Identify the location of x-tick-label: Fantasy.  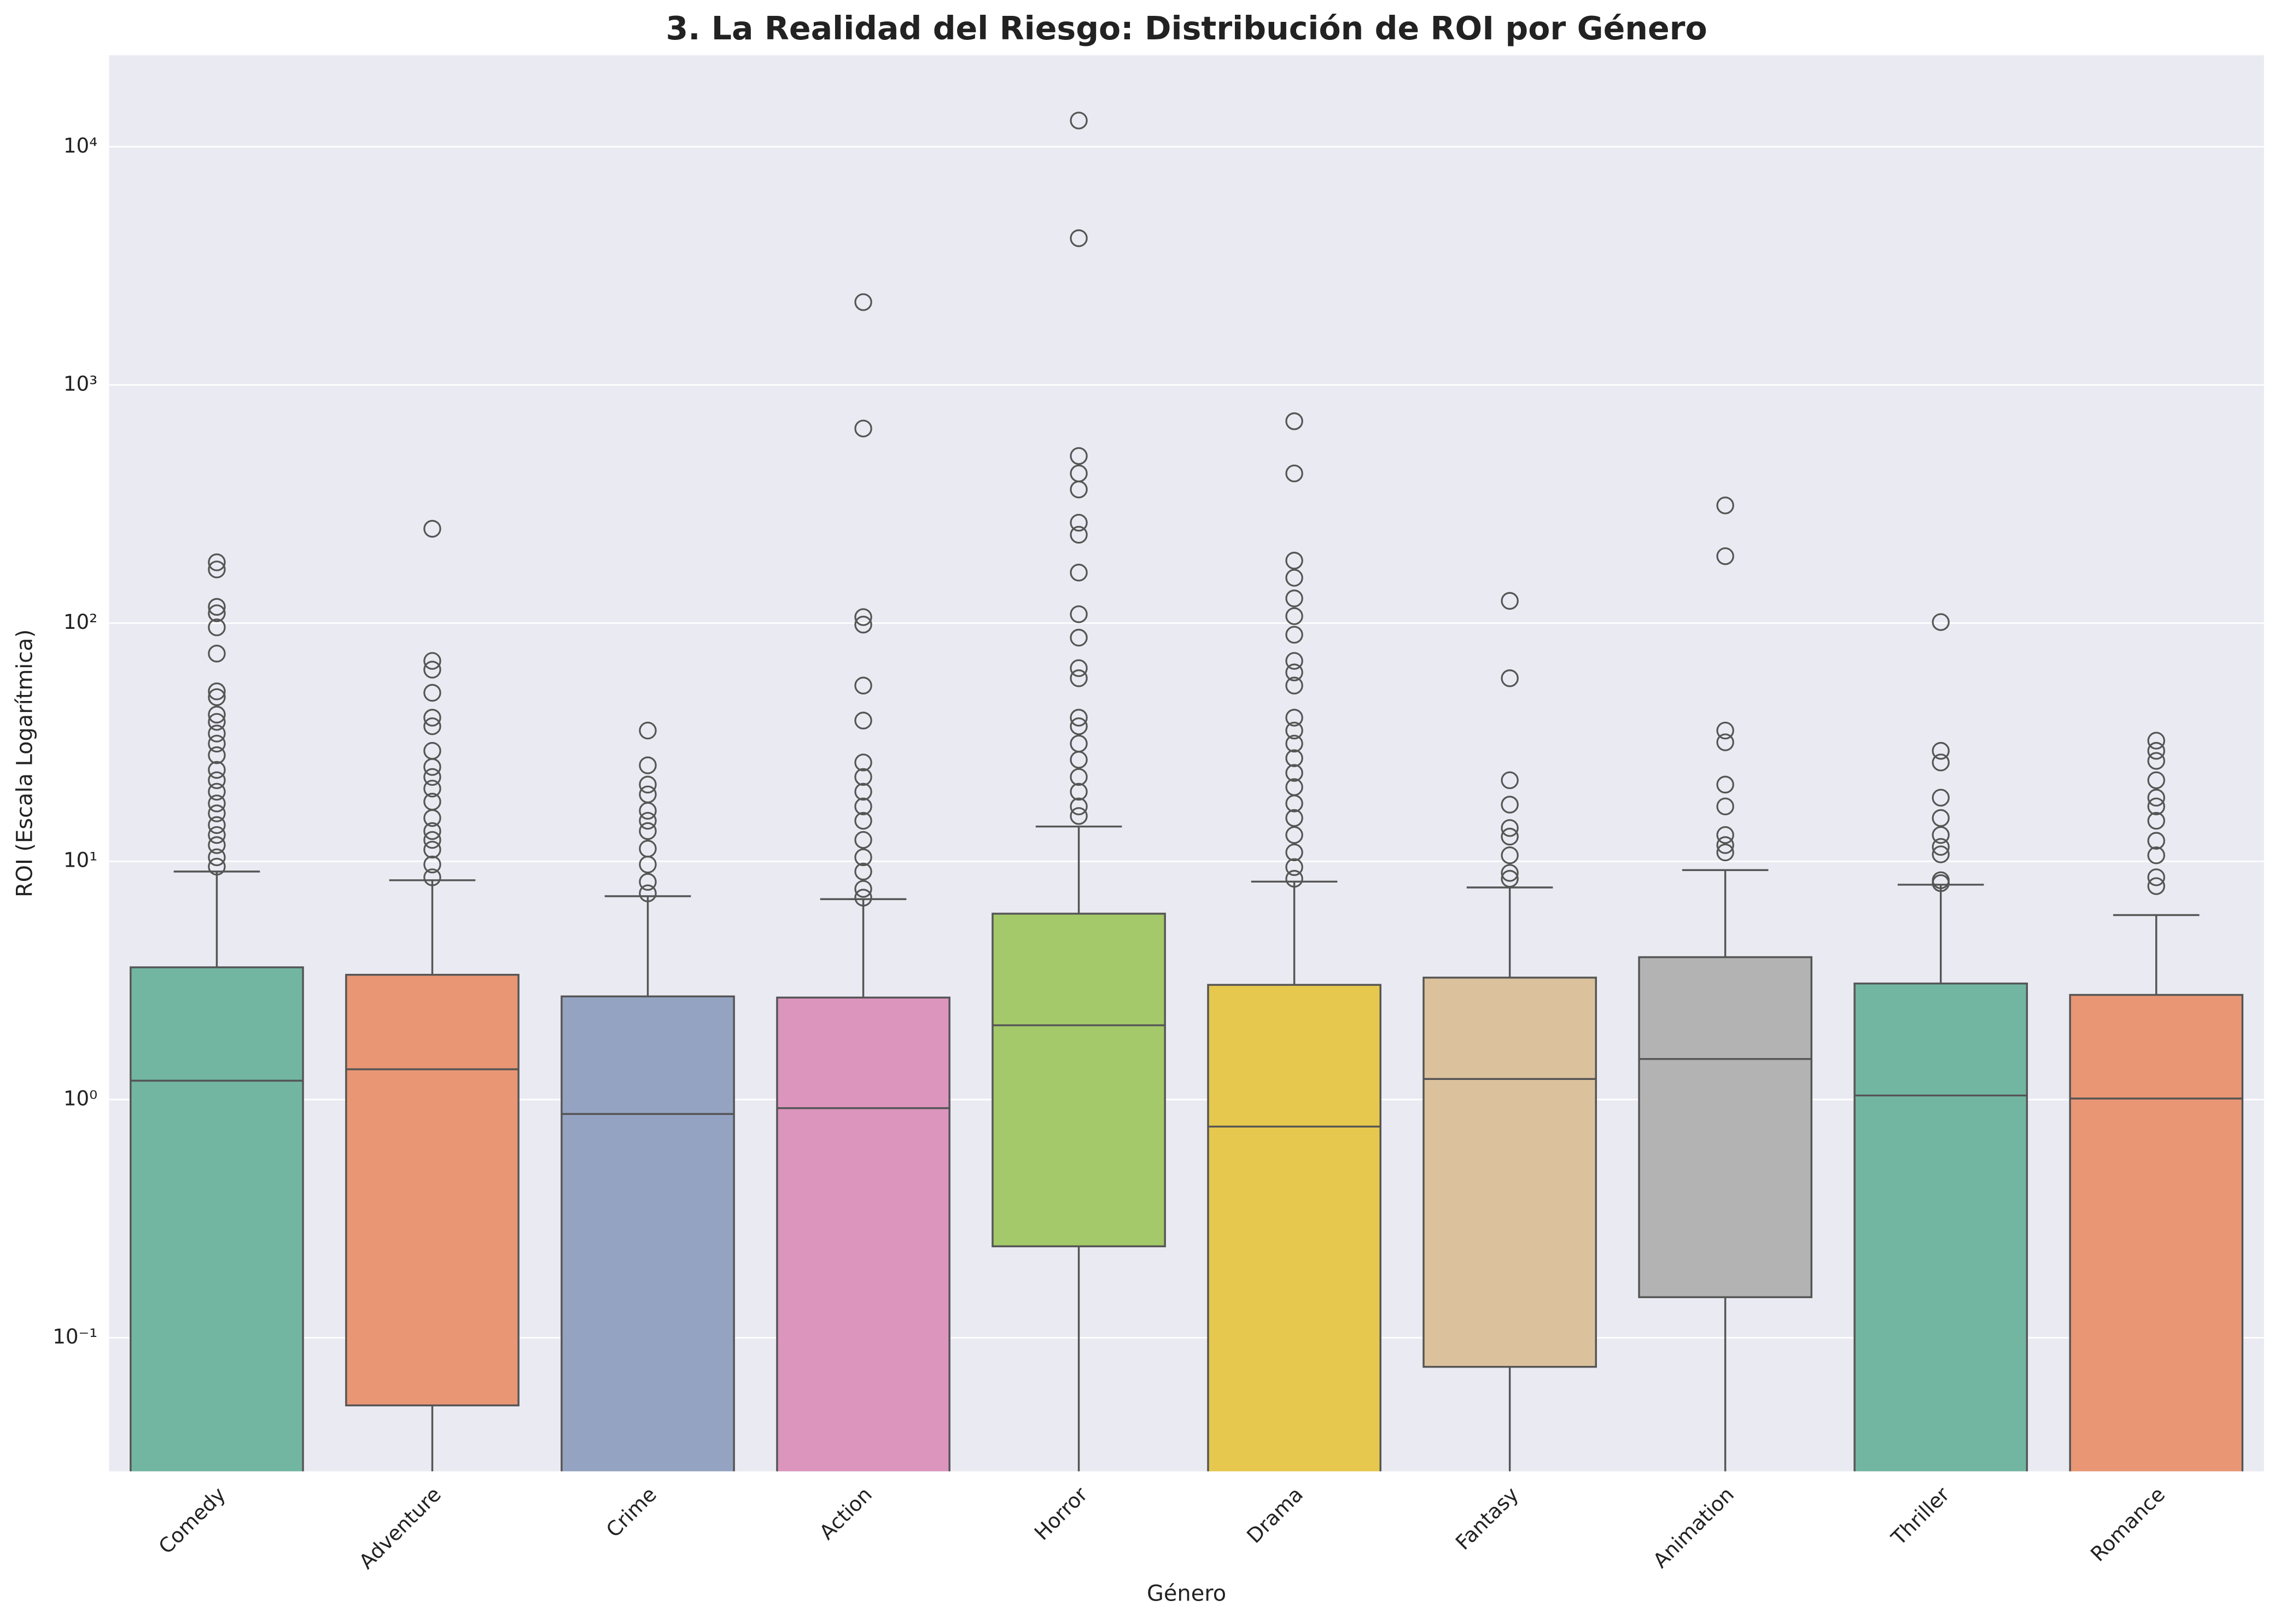
(1487, 1519).